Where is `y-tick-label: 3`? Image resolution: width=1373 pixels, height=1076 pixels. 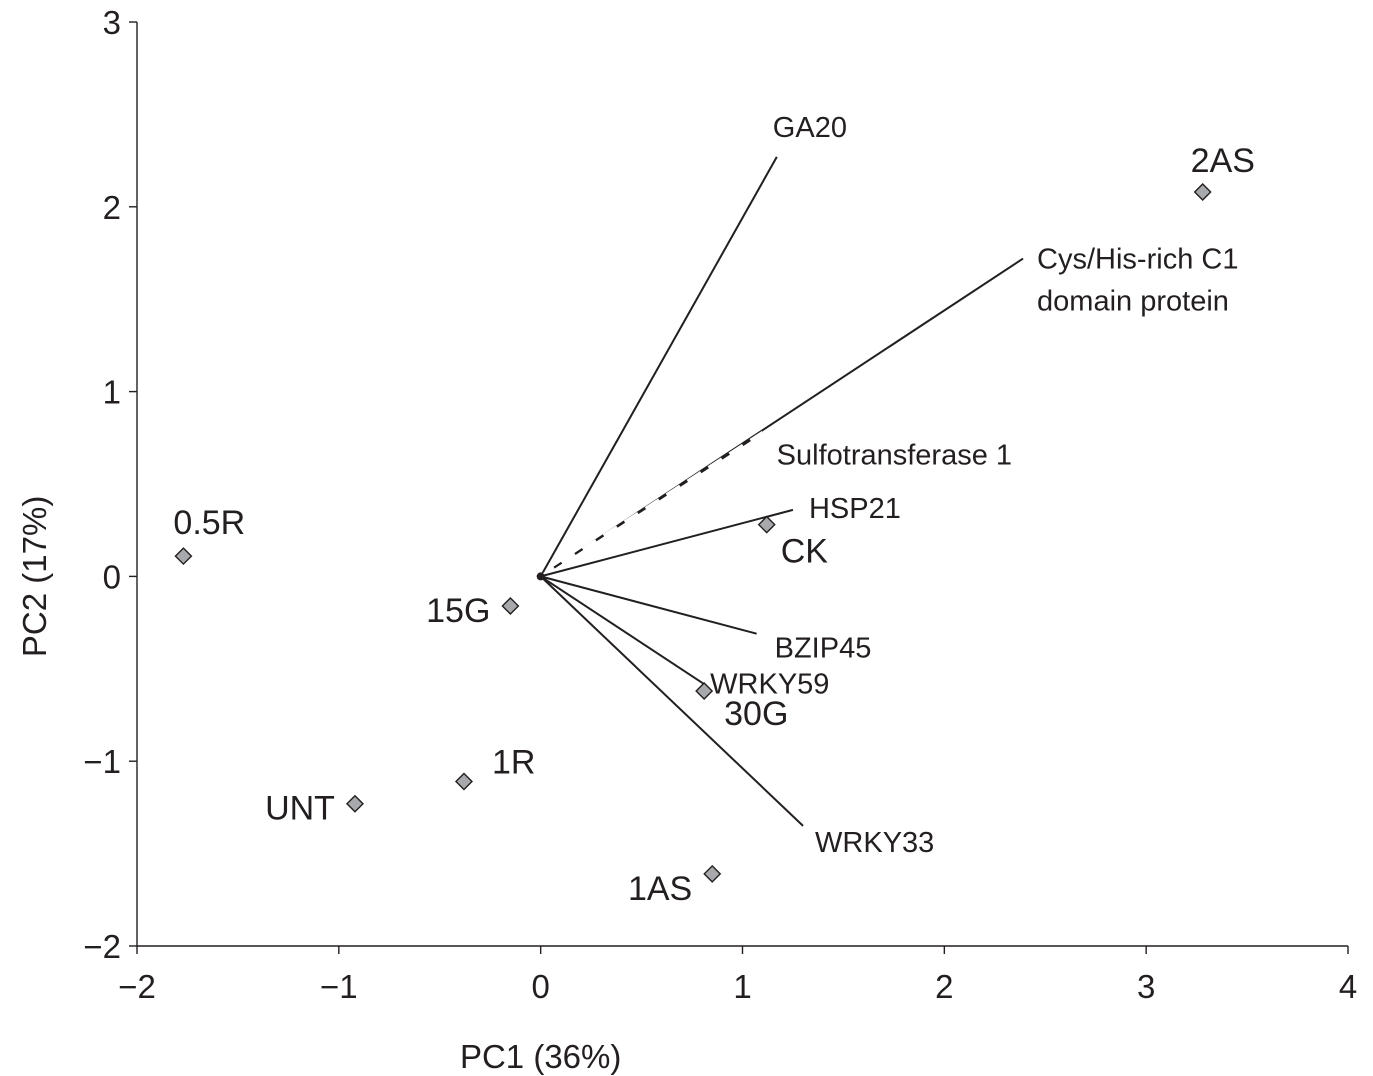 y-tick-label: 3 is located at coordinates (112, 22).